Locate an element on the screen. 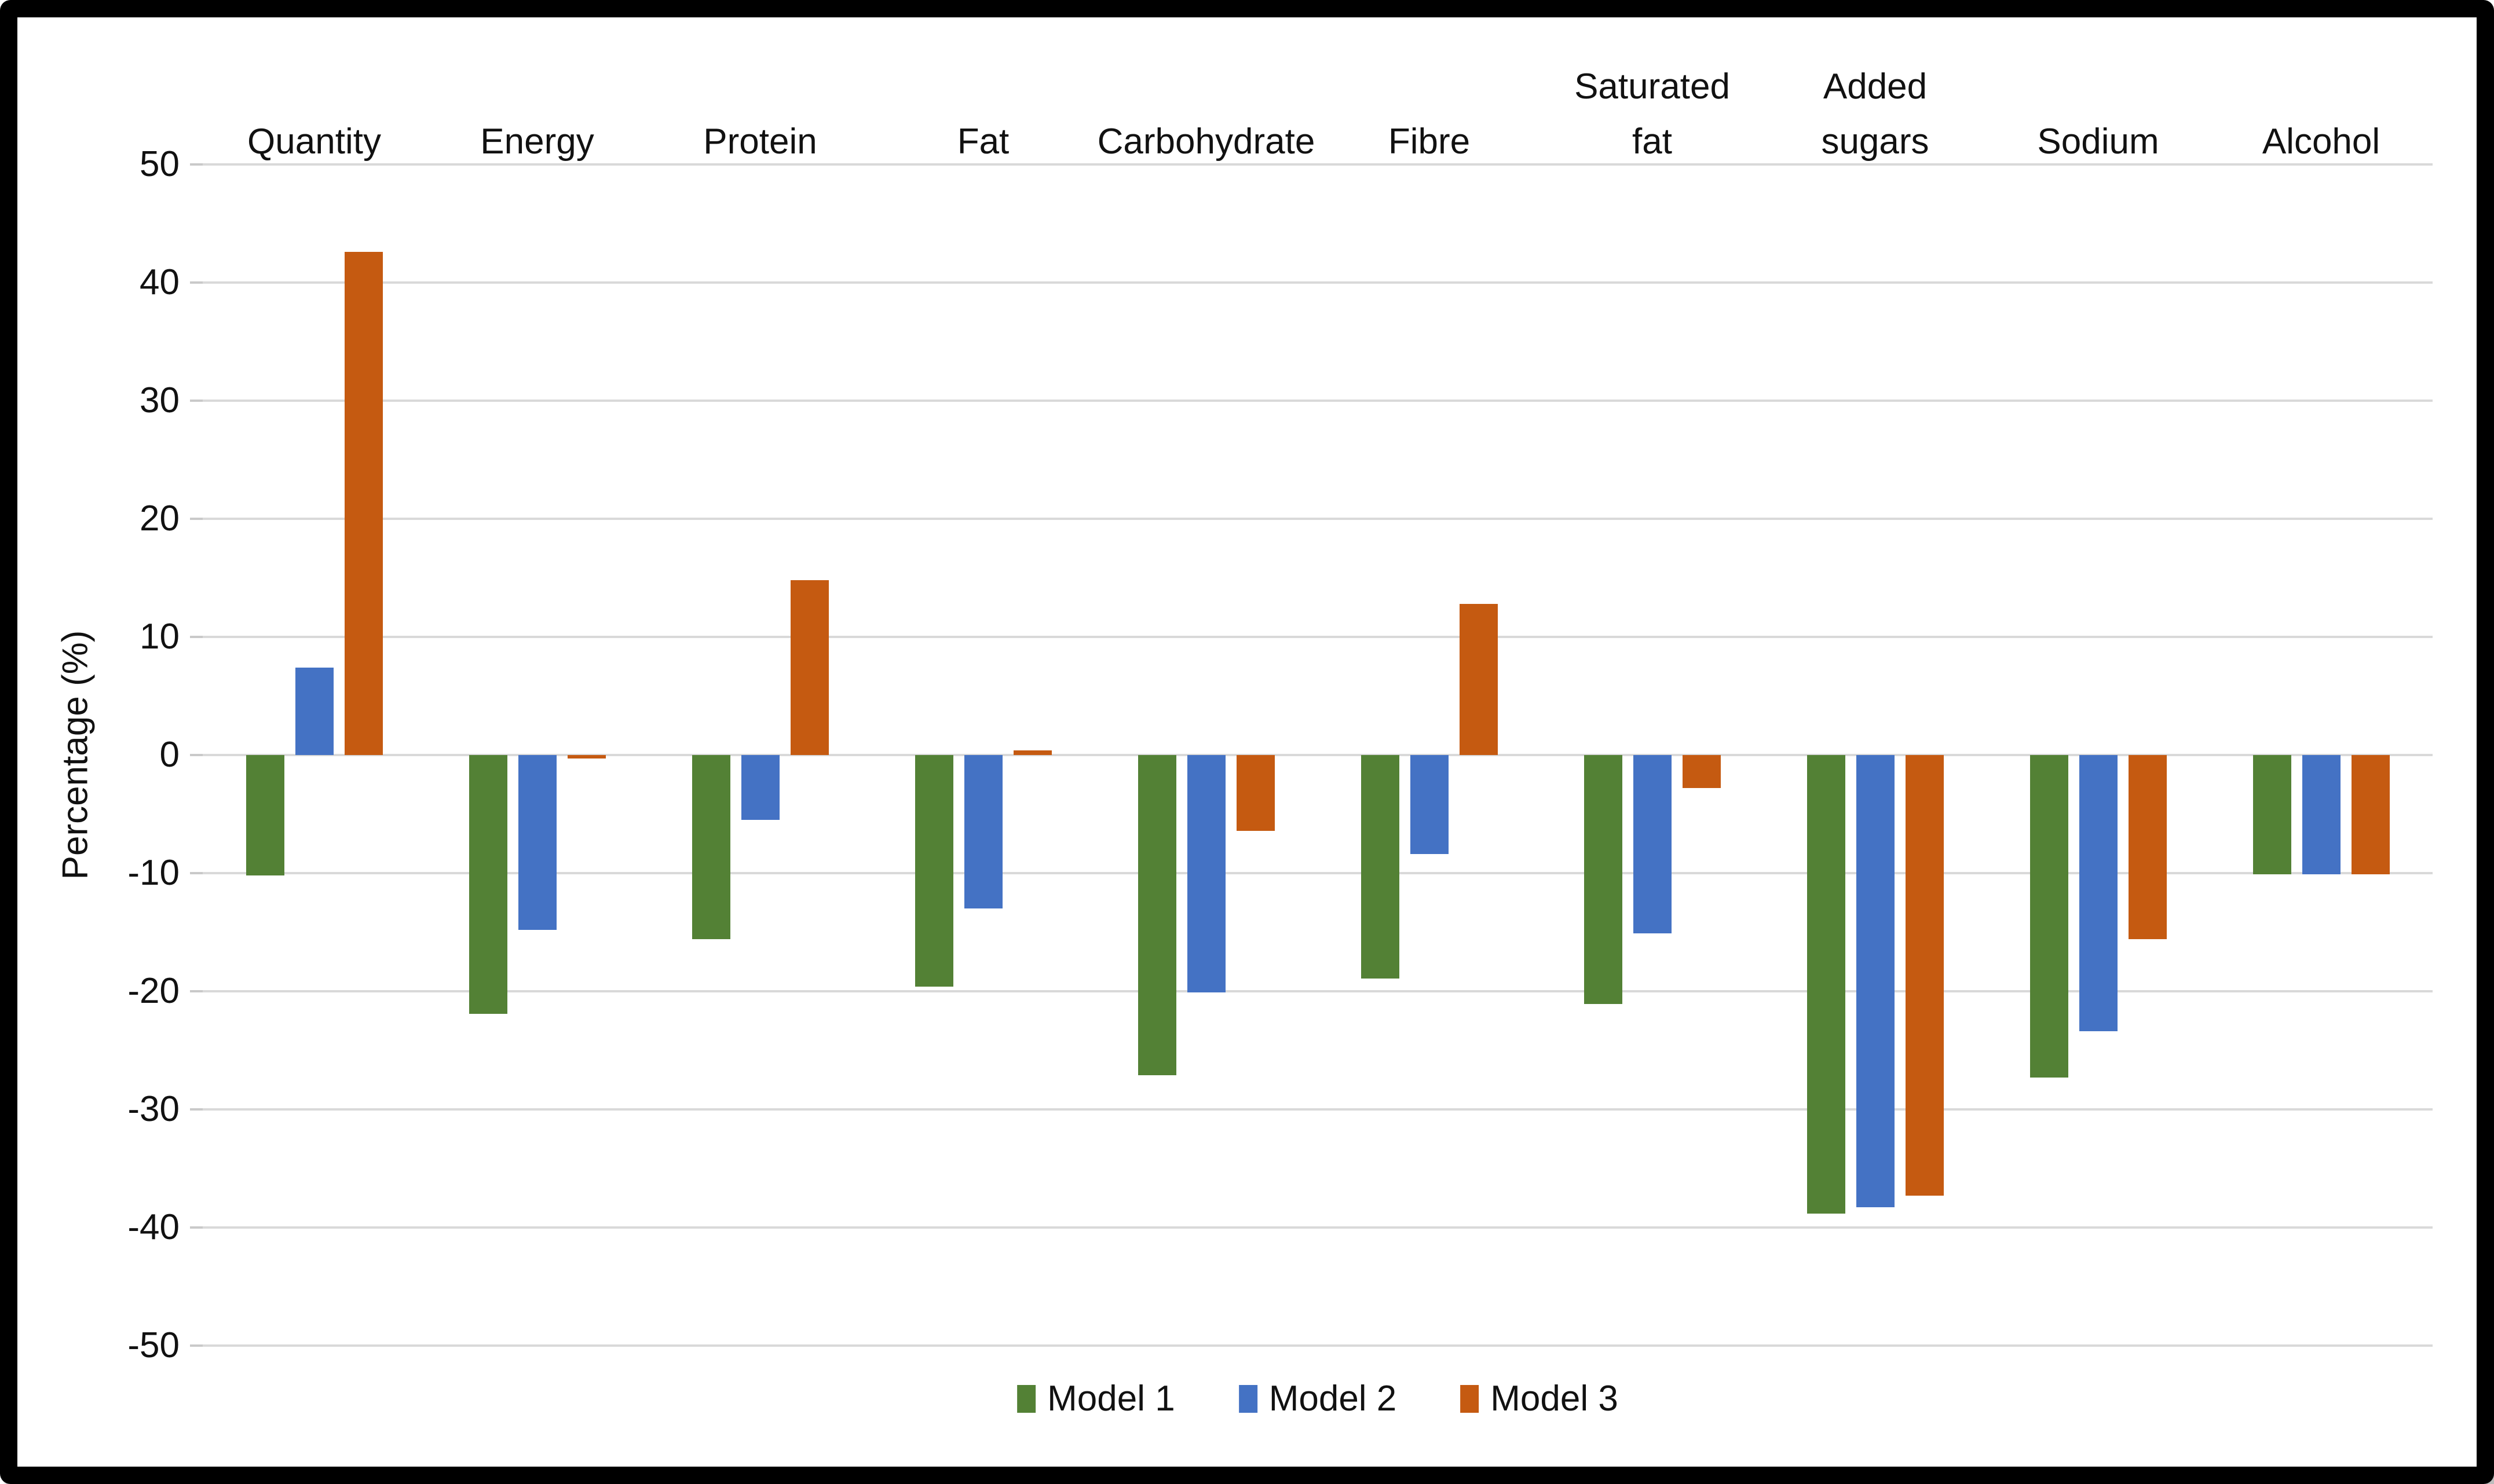 The width and height of the screenshot is (2494, 1484). gridline--10 is located at coordinates (1318, 873).